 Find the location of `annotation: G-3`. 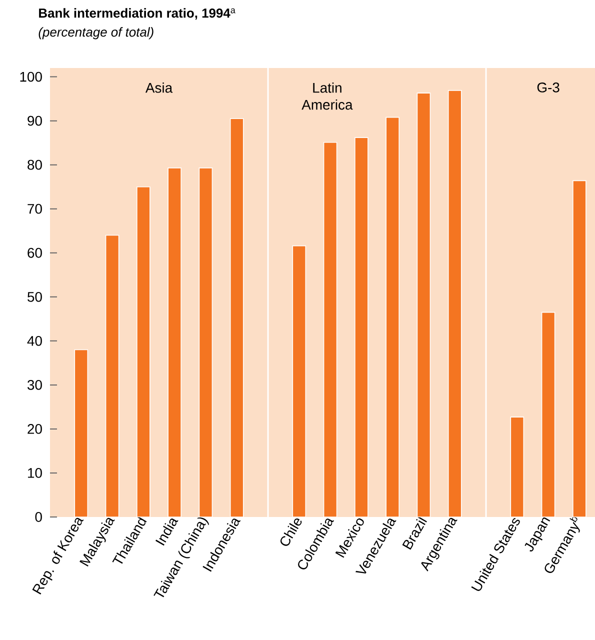

annotation: G-3 is located at coordinates (548, 87).